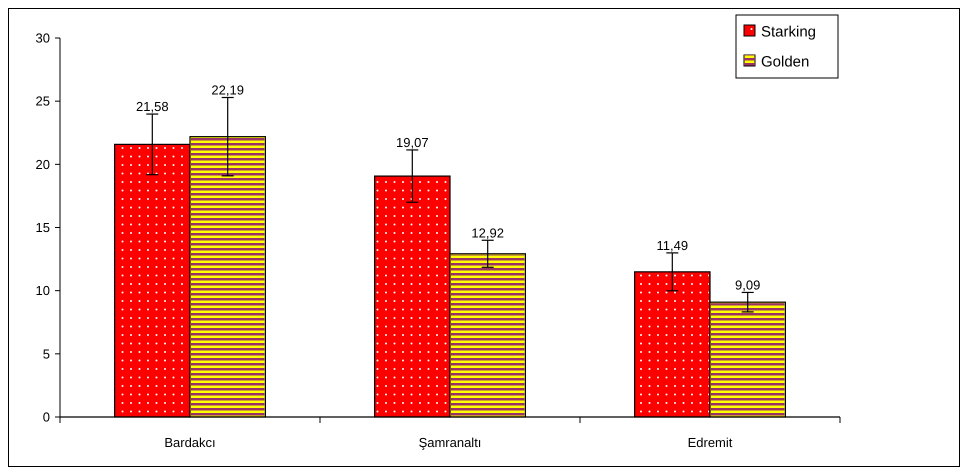  What do you see at coordinates (43, 38) in the screenshot?
I see `y-tick-label: 30` at bounding box center [43, 38].